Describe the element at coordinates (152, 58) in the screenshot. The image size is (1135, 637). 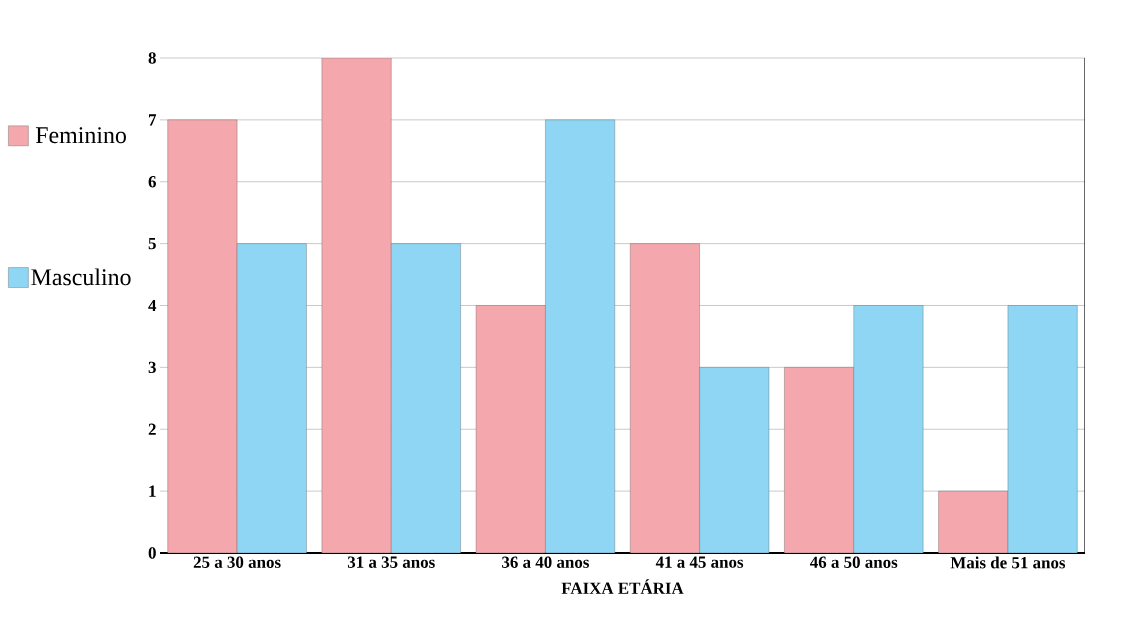
I see `y-tick-label: 8` at that location.